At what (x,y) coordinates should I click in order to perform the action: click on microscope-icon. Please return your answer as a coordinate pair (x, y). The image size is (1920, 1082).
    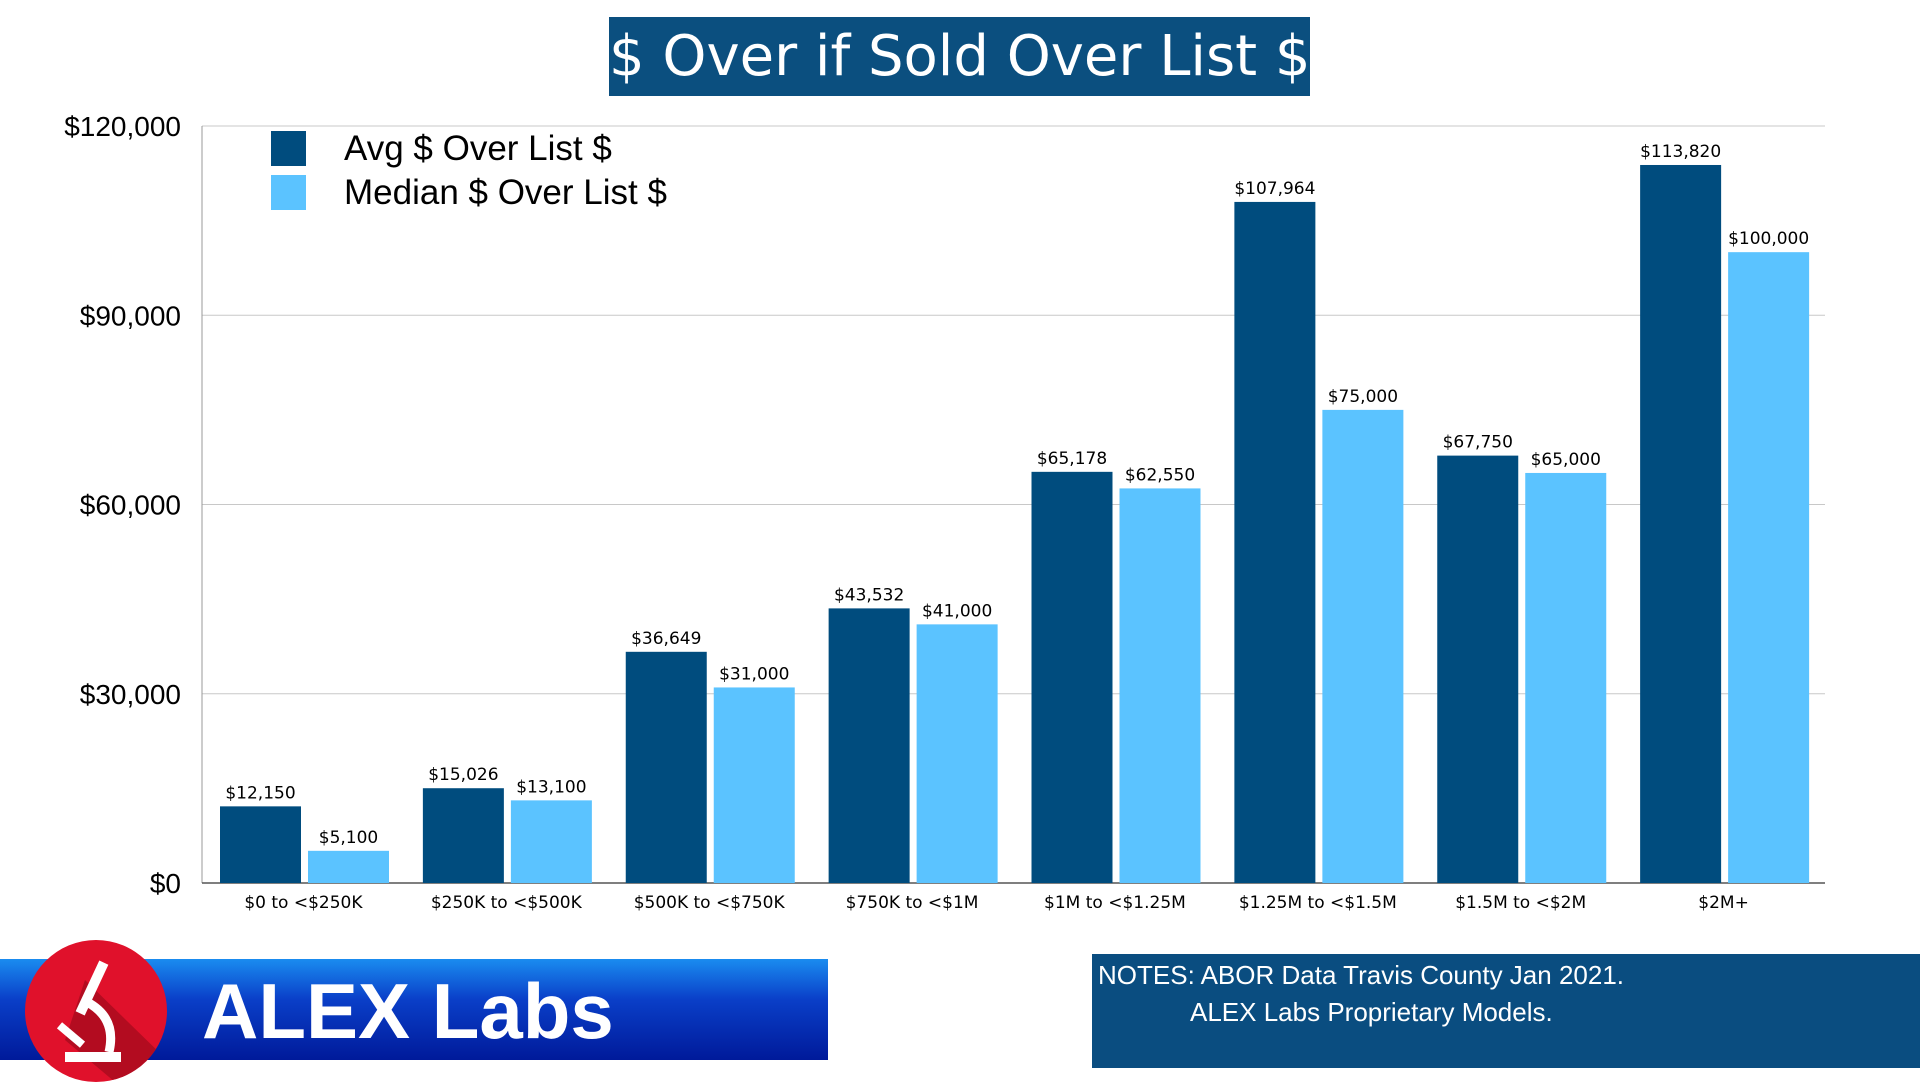
    Looking at the image, I should click on (96, 1011).